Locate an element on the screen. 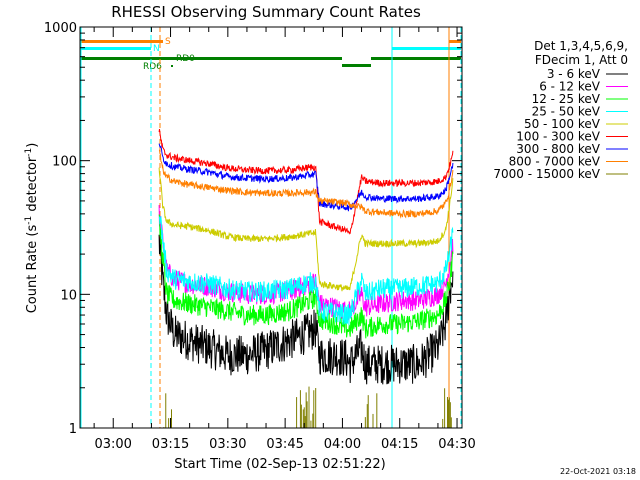 Image resolution: width=640 pixels, height=480 pixels. legend-entry-label: 25 - 50 keV is located at coordinates (566, 112).